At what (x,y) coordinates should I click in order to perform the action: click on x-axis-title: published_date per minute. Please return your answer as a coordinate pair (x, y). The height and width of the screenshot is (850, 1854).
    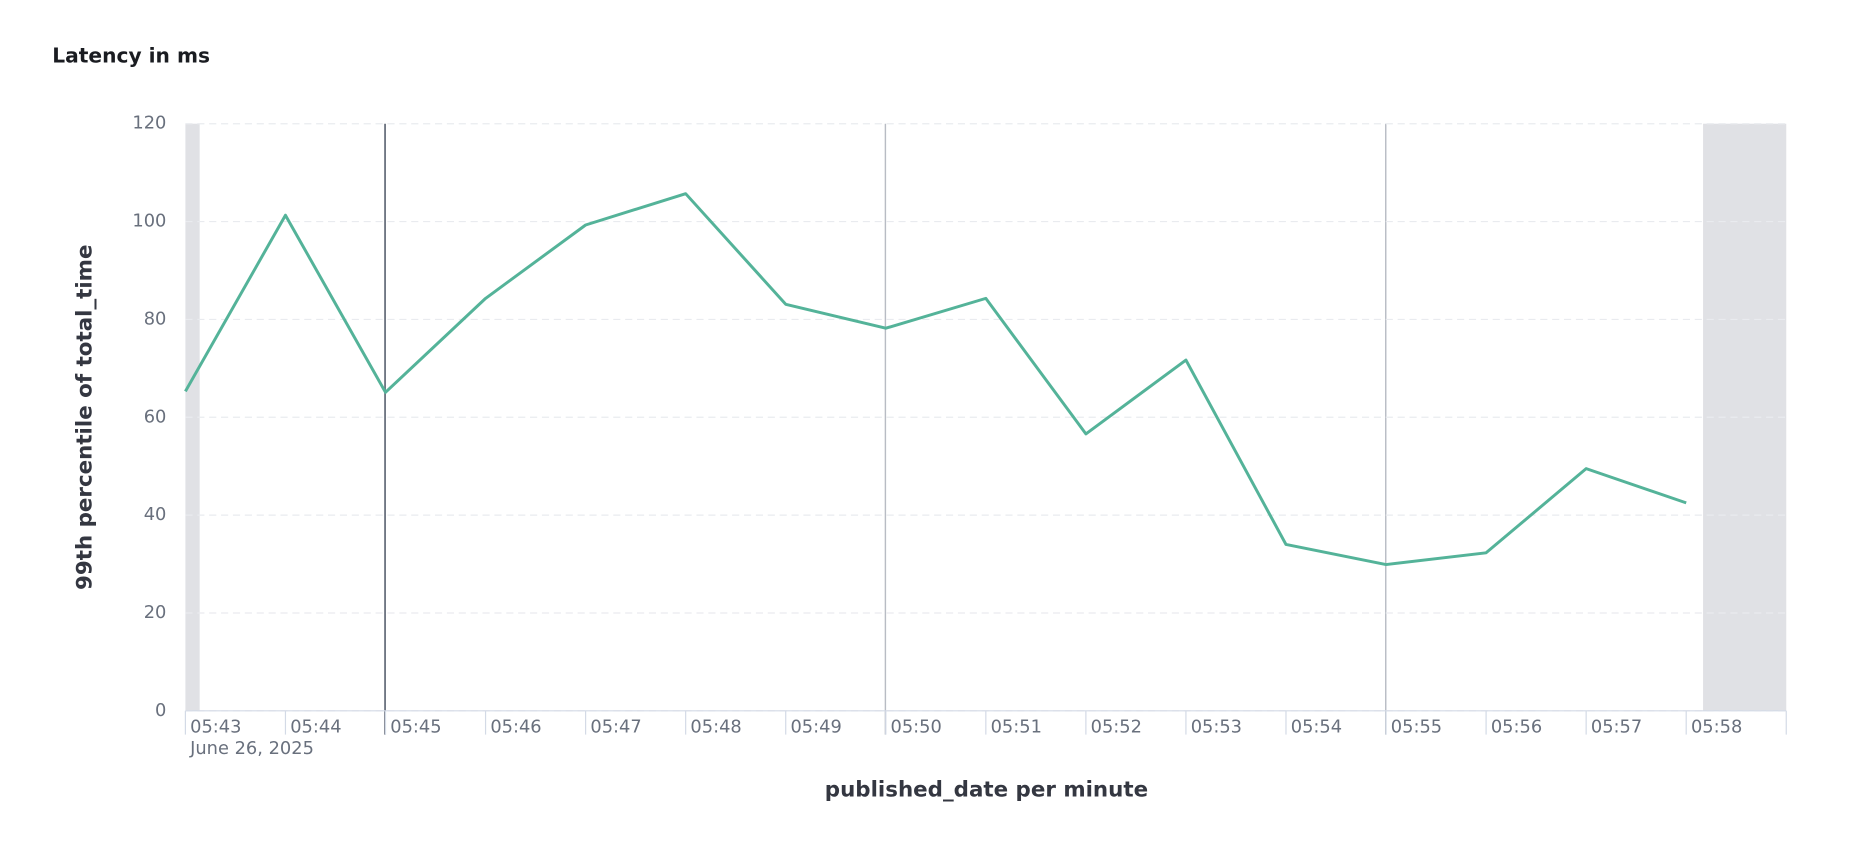
    Looking at the image, I should click on (986, 789).